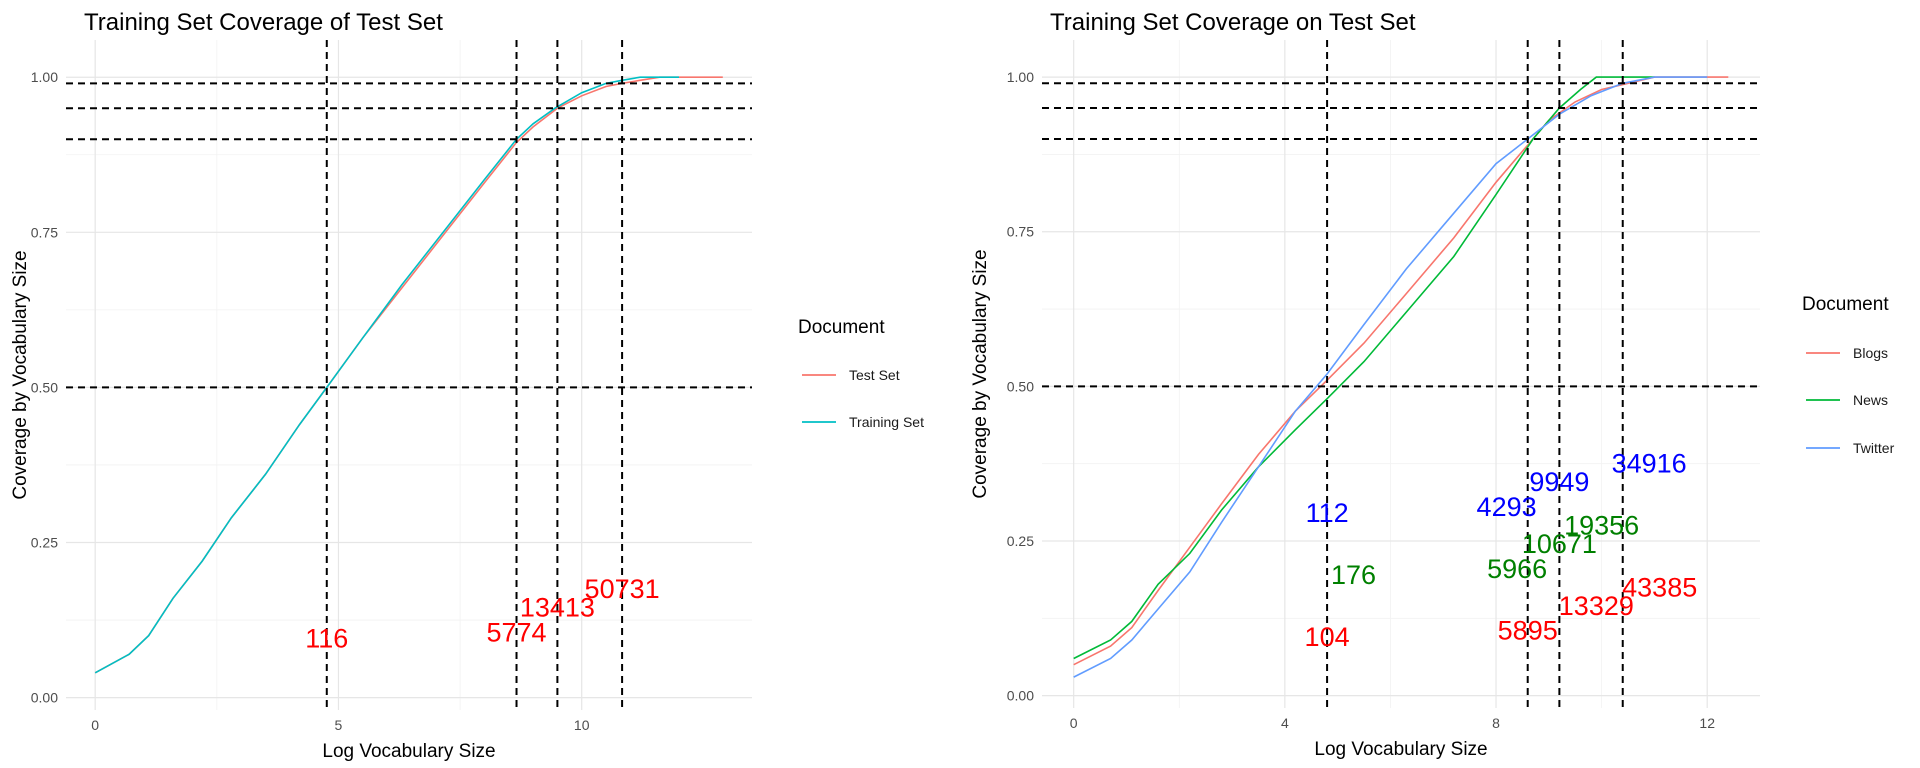 The height and width of the screenshot is (768, 1920). Describe the element at coordinates (1528, 631) in the screenshot. I see `annotation-label: 5895` at that location.